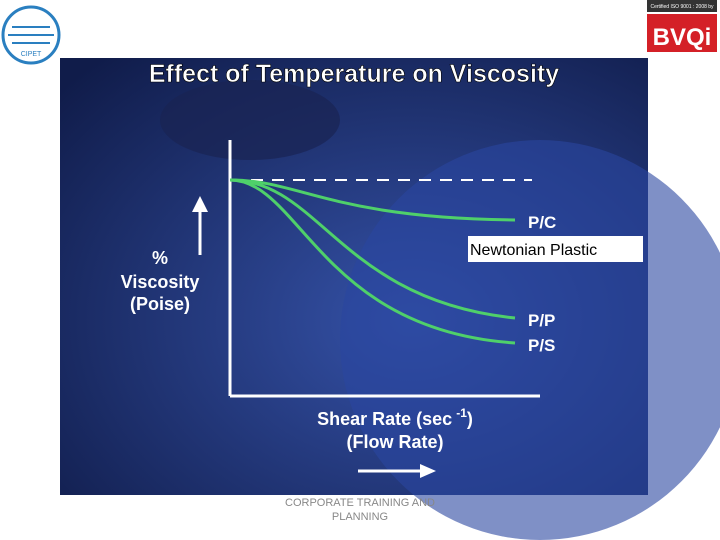 This screenshot has height=540, width=720. Describe the element at coordinates (395, 442) in the screenshot. I see `x-label: (Flow Rate)` at that location.